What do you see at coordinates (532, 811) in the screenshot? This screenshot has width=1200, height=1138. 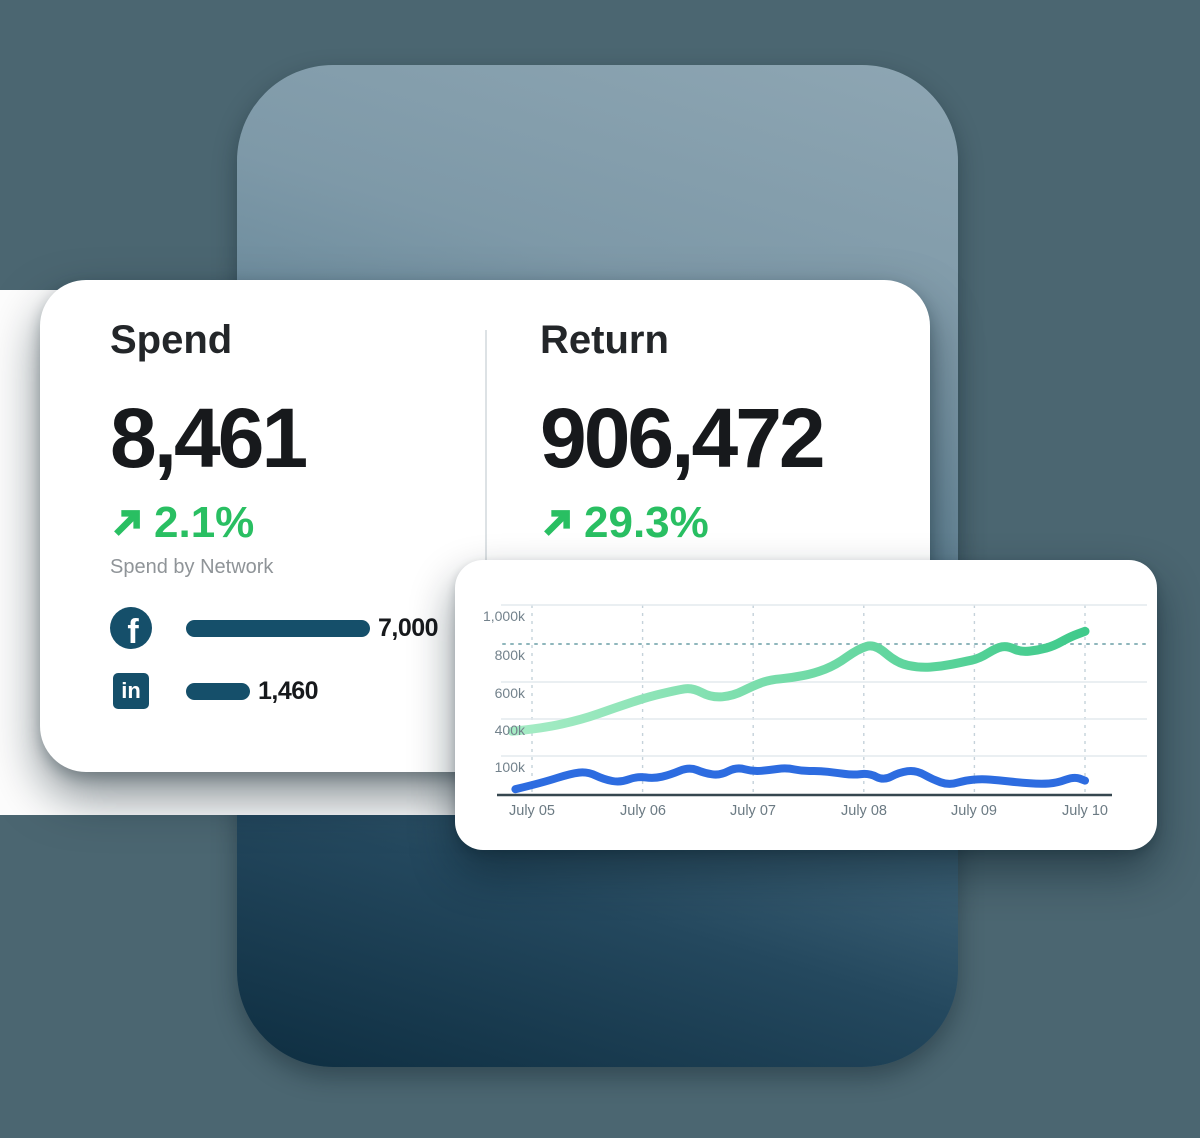 I see `xtick-july-05: July 05` at bounding box center [532, 811].